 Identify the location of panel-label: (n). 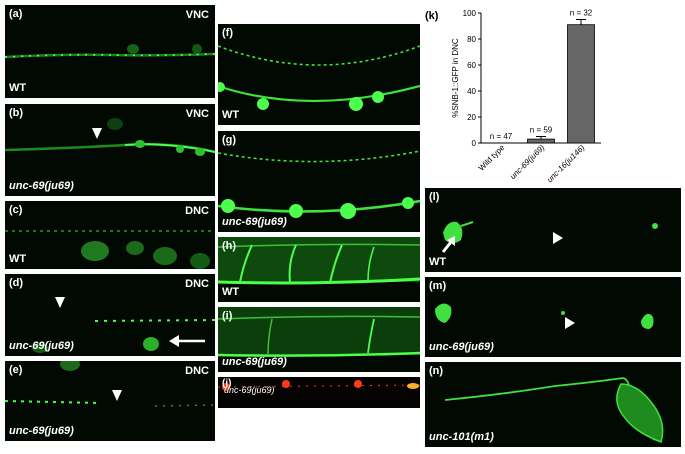
(436, 371).